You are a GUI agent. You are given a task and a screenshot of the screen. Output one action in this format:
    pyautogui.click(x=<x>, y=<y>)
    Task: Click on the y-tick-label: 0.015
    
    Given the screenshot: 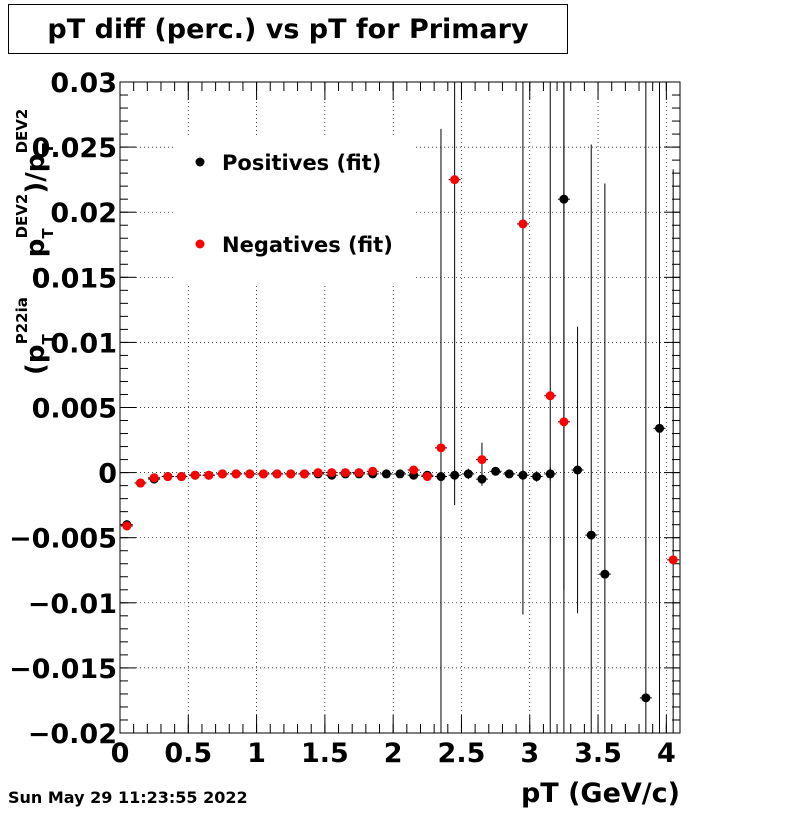 What is the action you would take?
    pyautogui.click(x=74, y=278)
    